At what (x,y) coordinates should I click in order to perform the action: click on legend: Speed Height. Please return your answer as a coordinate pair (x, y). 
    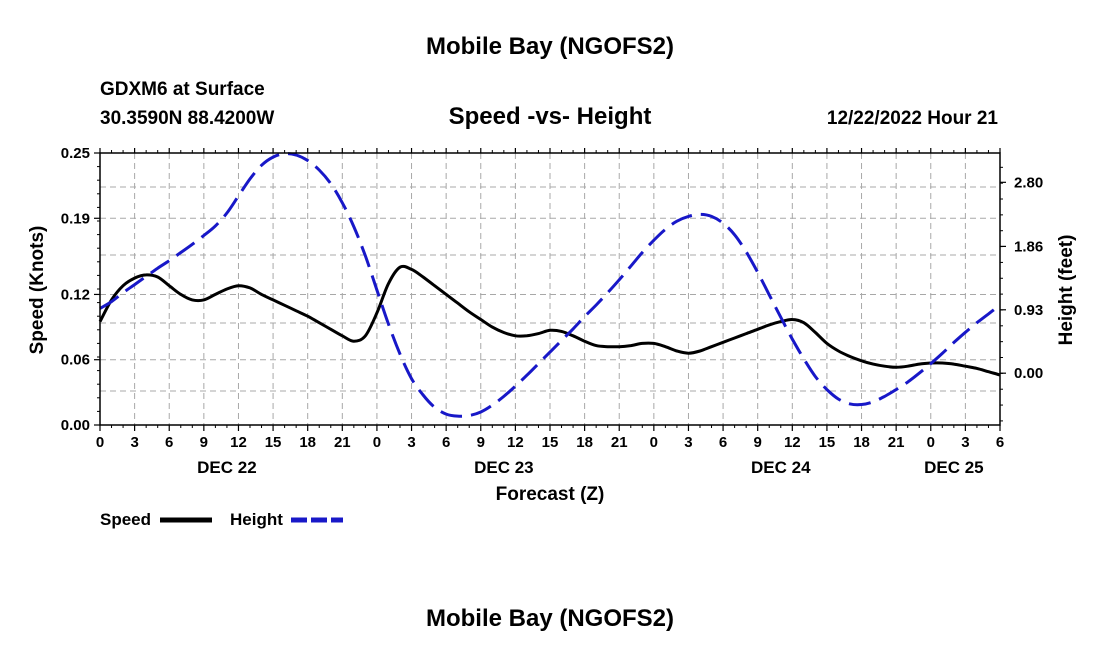
    Looking at the image, I should click on (221, 519).